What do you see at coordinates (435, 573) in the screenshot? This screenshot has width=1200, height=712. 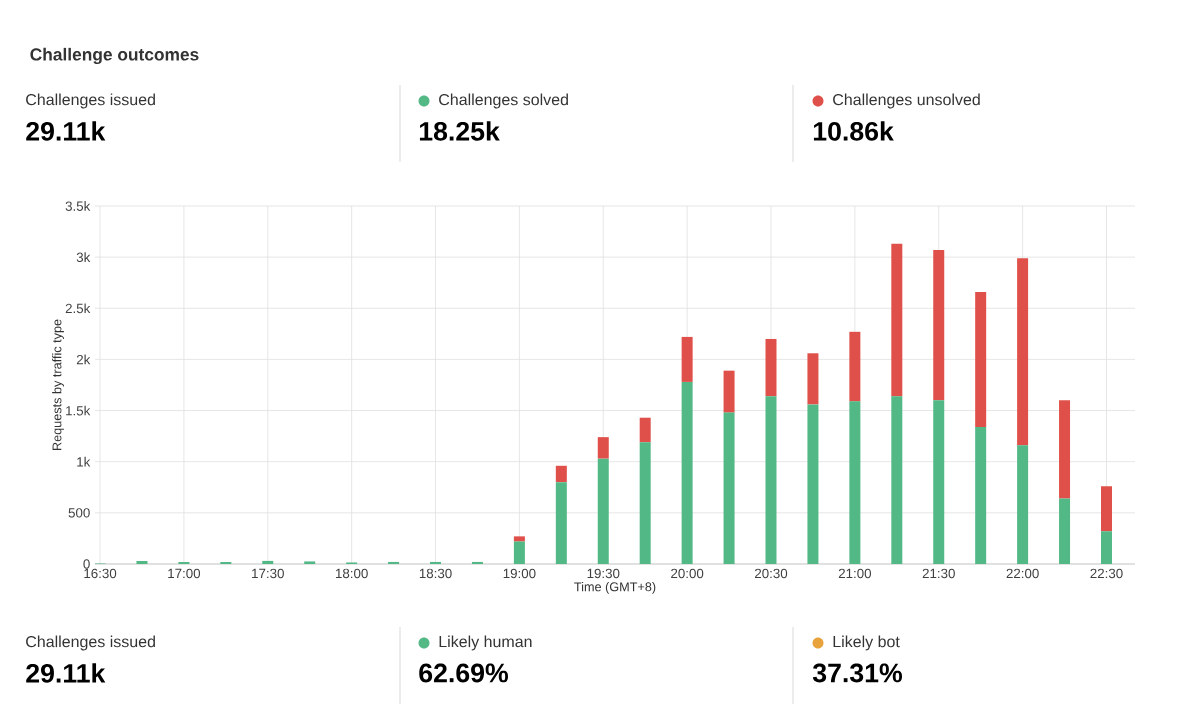 I see `x-tick-label: 18:30` at bounding box center [435, 573].